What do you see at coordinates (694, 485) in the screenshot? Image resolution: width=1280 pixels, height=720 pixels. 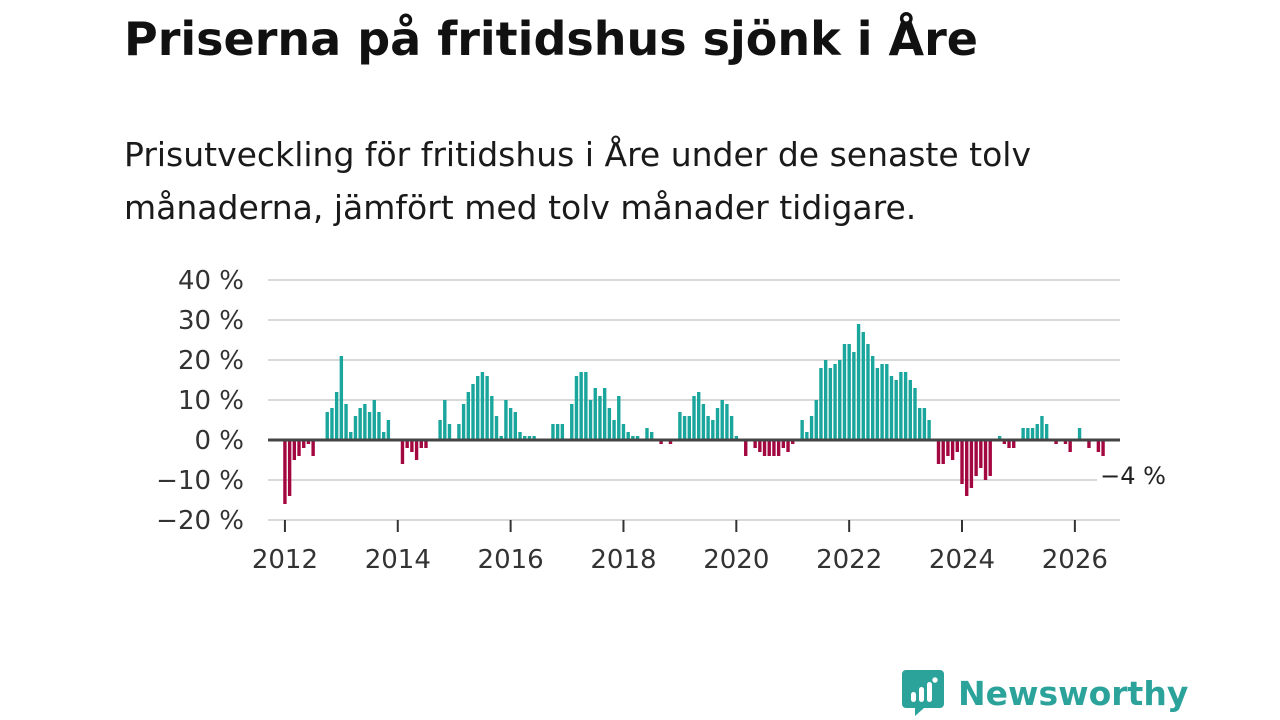 I see `axes` at bounding box center [694, 485].